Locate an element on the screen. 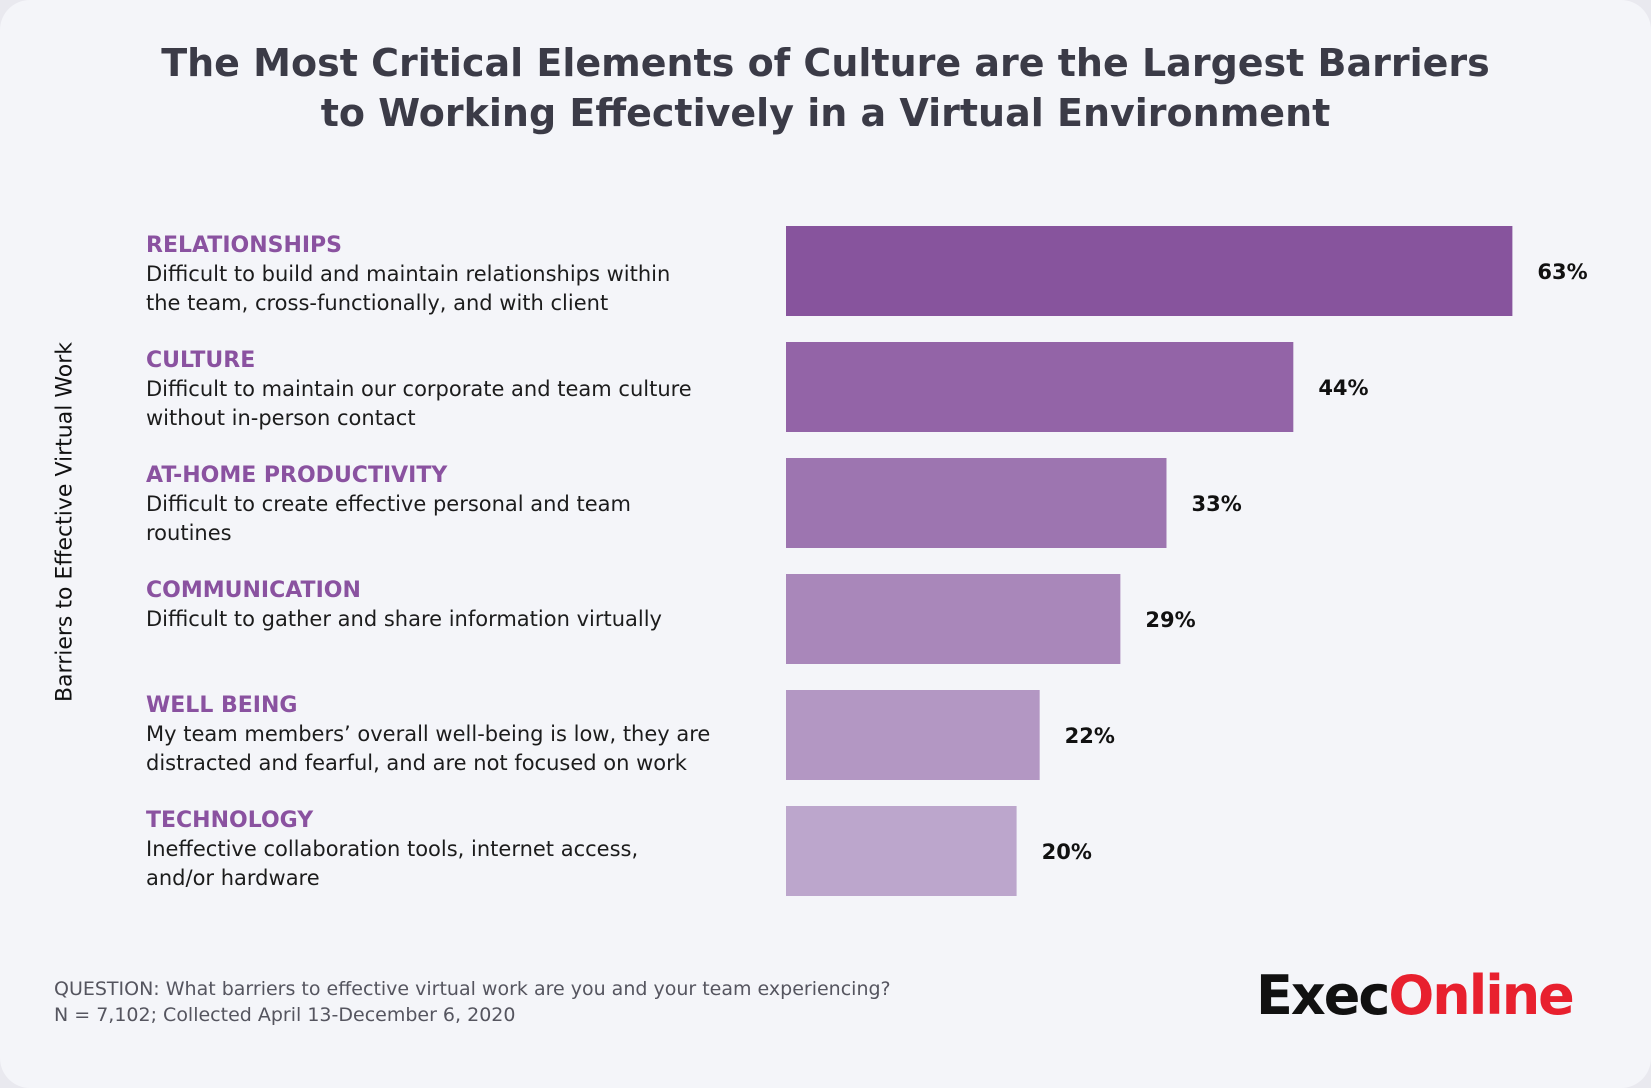  bar-communication is located at coordinates (953, 619).